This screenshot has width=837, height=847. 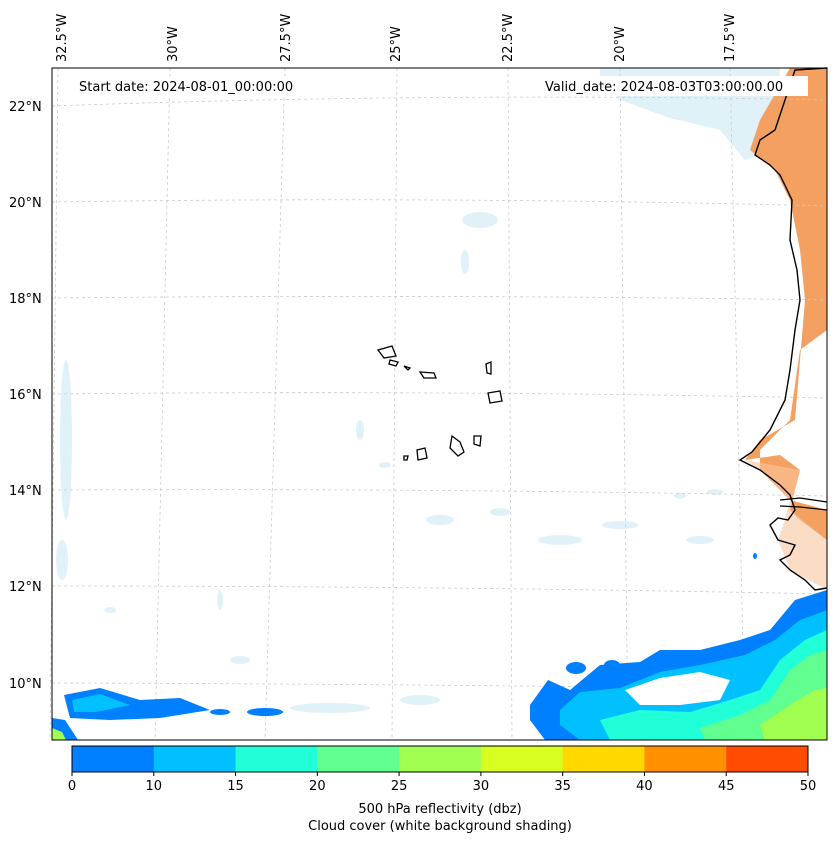 I want to click on valid-date-box, so click(x=673, y=86).